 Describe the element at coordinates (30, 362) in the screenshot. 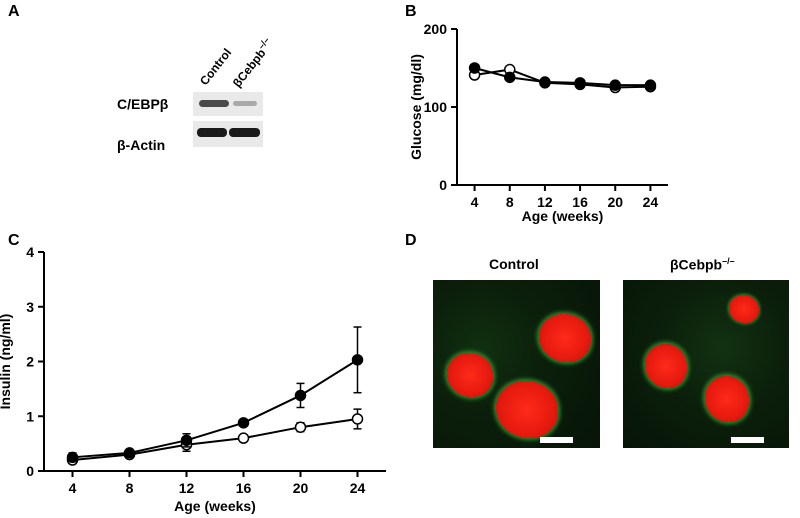

I see `y-tick-label: 2` at that location.